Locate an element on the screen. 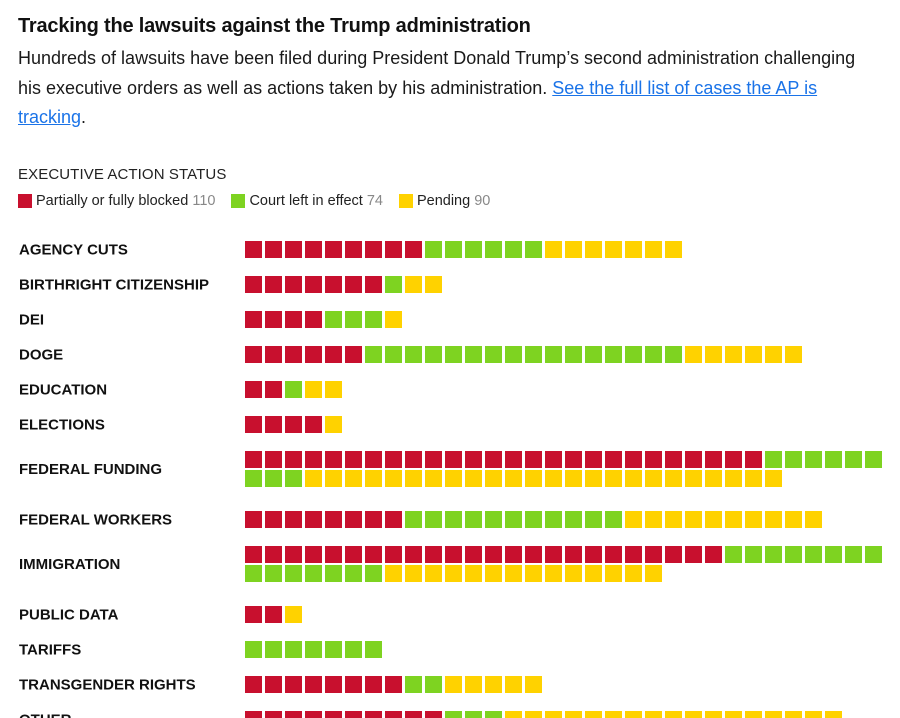  legend-swatch-pending is located at coordinates (405, 201).